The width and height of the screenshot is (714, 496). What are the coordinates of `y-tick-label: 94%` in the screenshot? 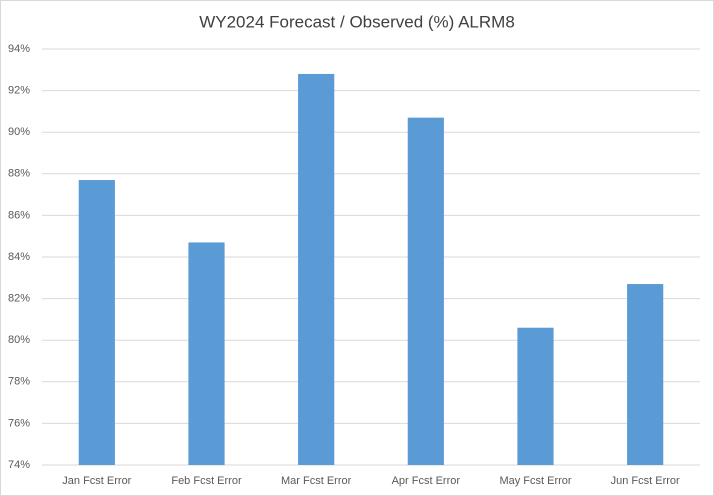 It's located at (19, 49).